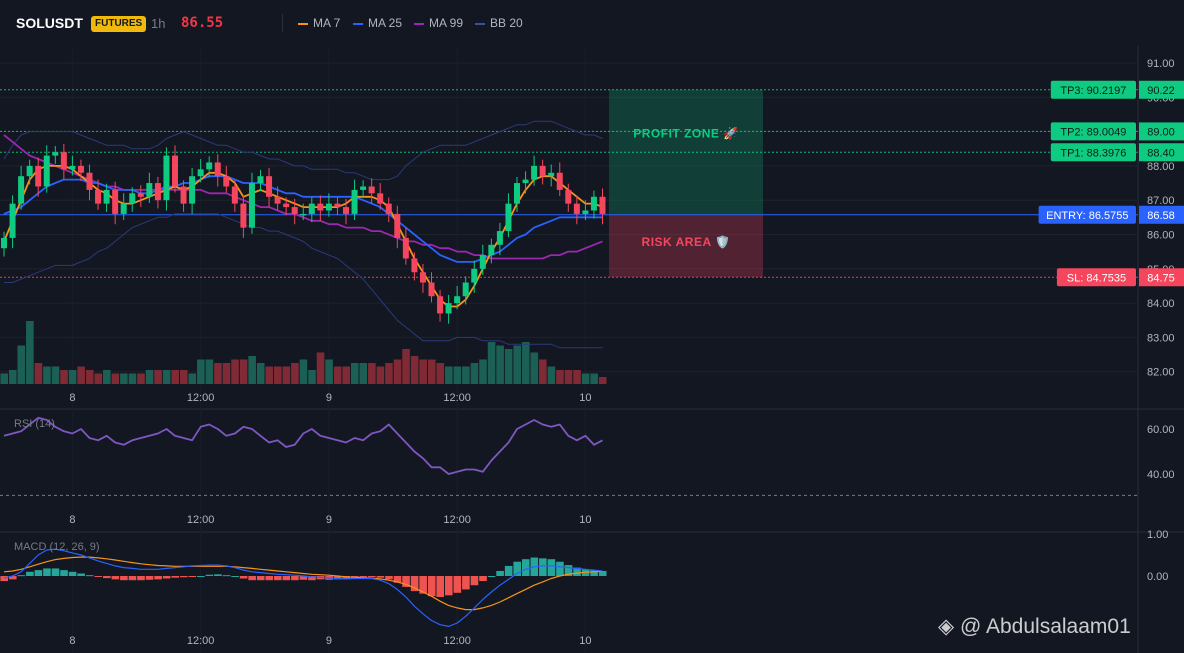 The image size is (1184, 653). What do you see at coordinates (319, 23) in the screenshot?
I see `legend-ma7: MA 7` at bounding box center [319, 23].